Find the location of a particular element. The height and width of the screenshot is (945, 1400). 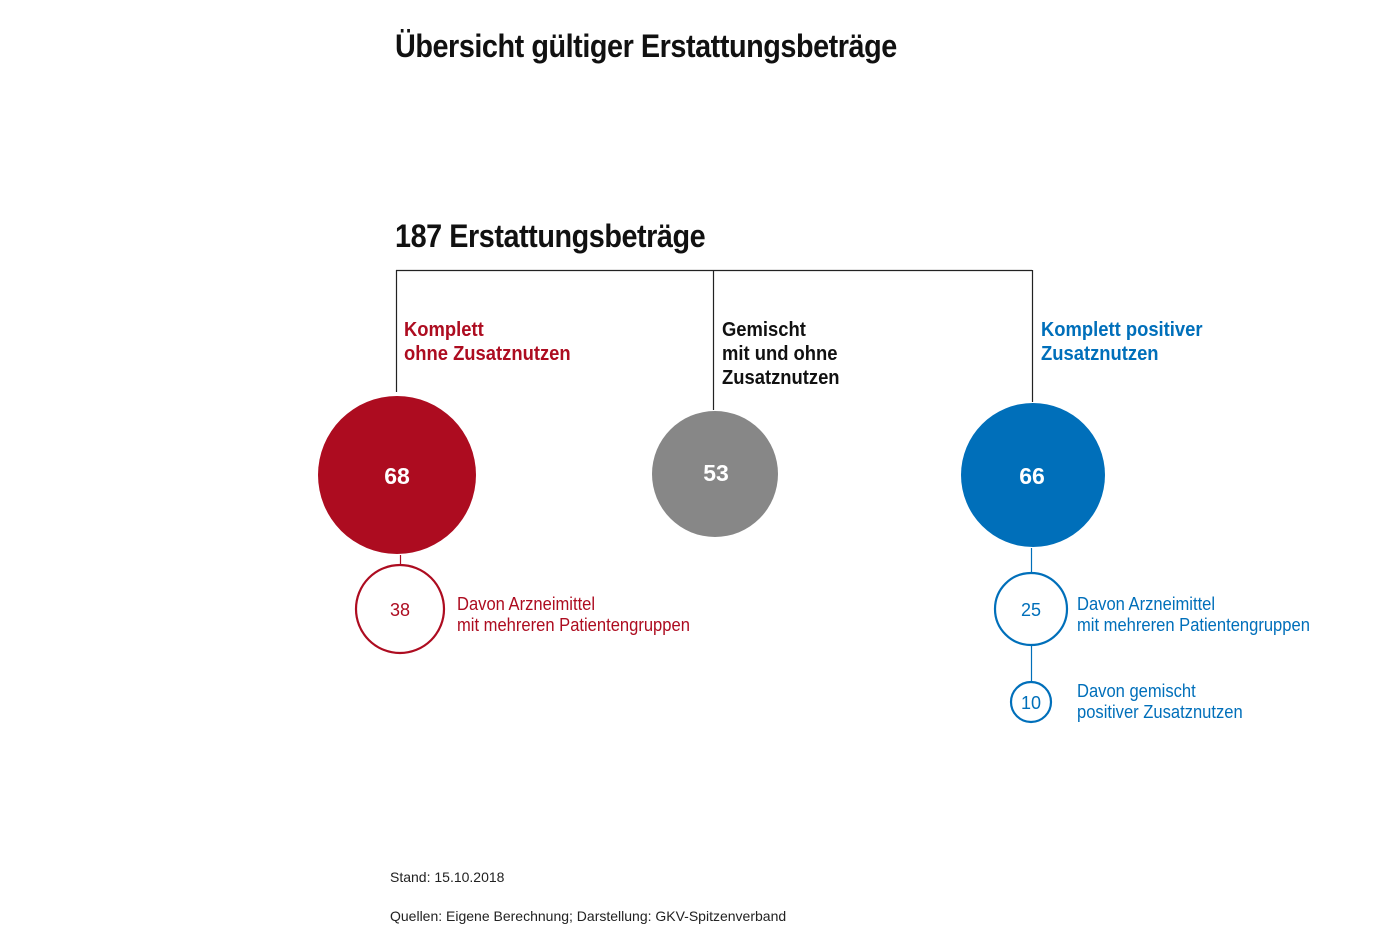

subvalue-positiv-1: 25 is located at coordinates (1031, 610).